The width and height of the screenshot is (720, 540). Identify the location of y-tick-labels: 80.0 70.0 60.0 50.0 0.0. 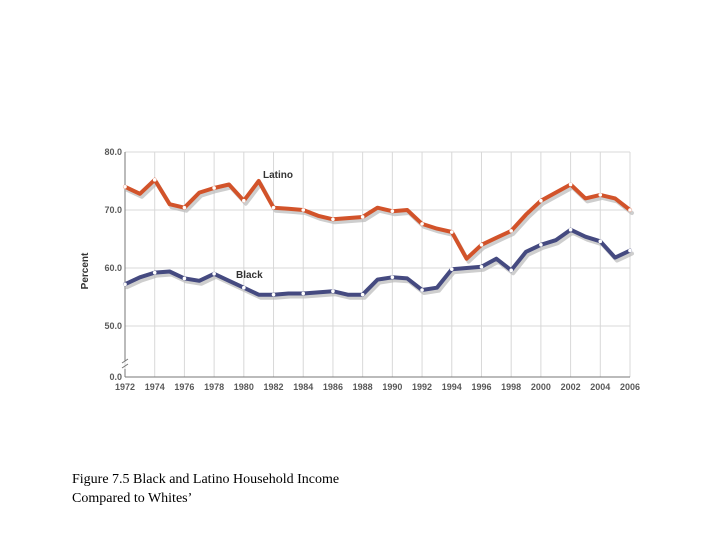
(113, 264).